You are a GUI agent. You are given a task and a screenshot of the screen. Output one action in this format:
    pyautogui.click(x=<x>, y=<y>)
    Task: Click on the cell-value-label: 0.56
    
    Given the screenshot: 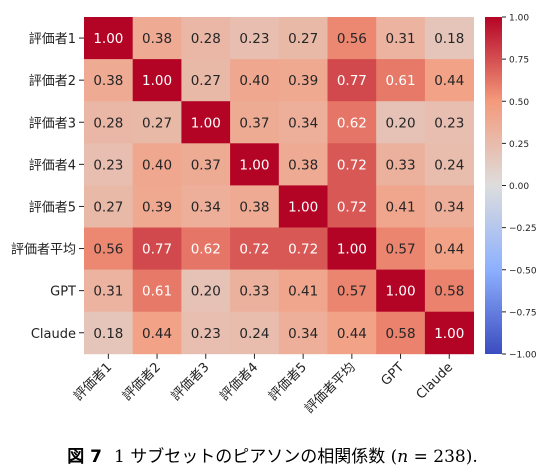 What is the action you would take?
    pyautogui.click(x=108, y=250)
    